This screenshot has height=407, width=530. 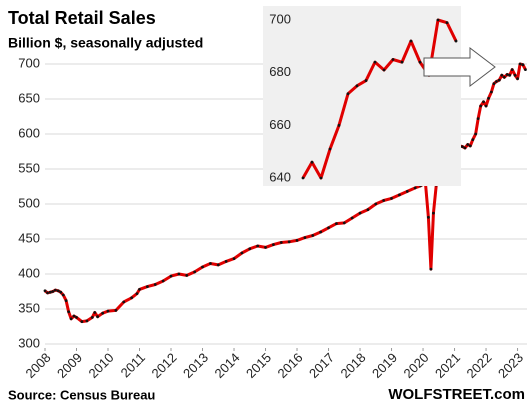 What do you see at coordinates (133, 365) in the screenshot?
I see `x-tick-label: 2011` at bounding box center [133, 365].